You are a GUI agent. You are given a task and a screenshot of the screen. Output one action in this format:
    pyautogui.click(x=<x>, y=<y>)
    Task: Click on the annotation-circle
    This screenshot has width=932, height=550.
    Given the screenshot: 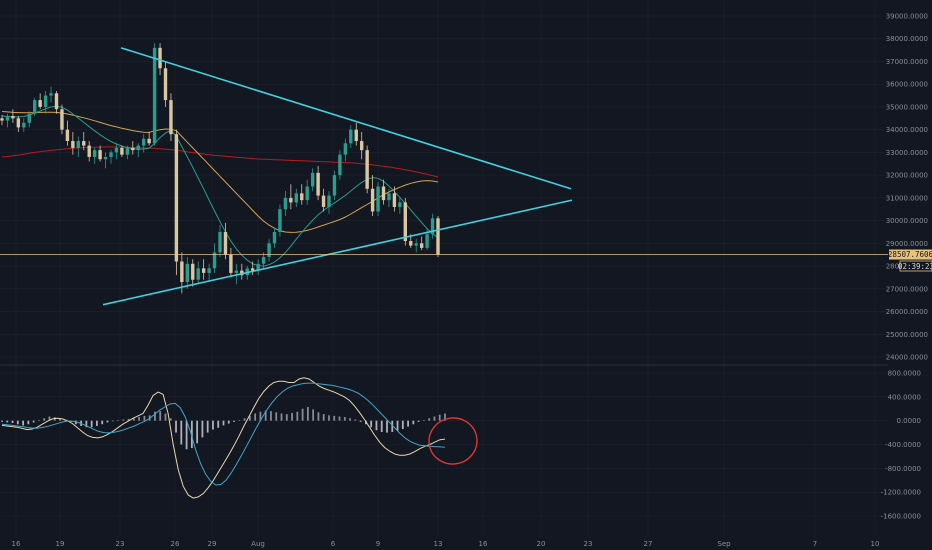 What is the action you would take?
    pyautogui.click(x=452, y=441)
    